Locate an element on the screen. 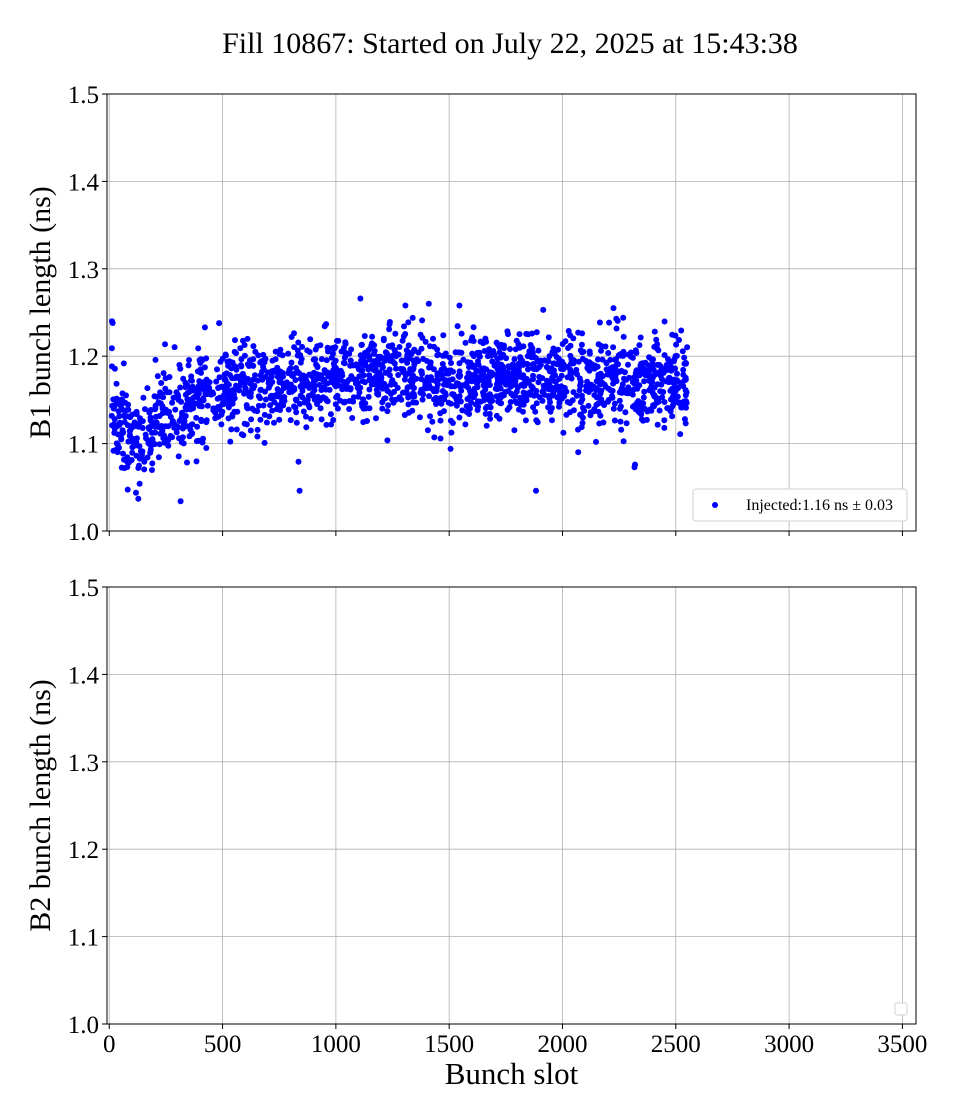 This screenshot has width=960, height=1120. x-axis-label: Bunch slot is located at coordinates (512, 1073).